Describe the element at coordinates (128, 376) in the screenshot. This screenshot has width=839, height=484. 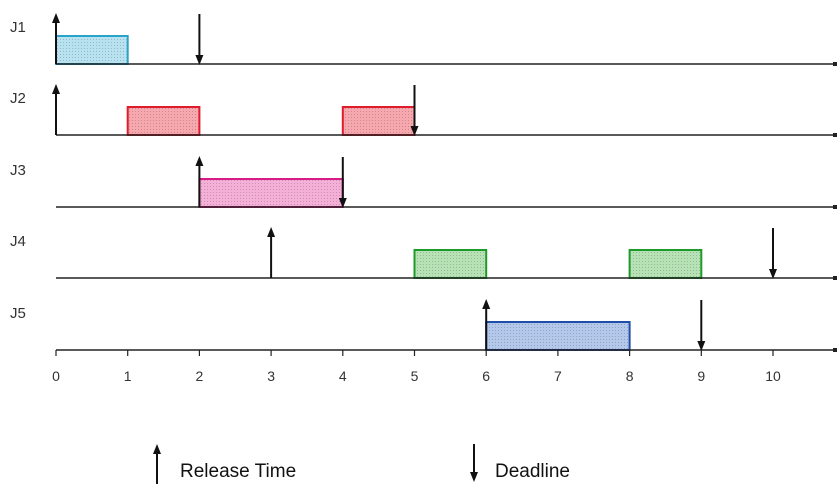
I see `axis-tick-label: 1` at that location.